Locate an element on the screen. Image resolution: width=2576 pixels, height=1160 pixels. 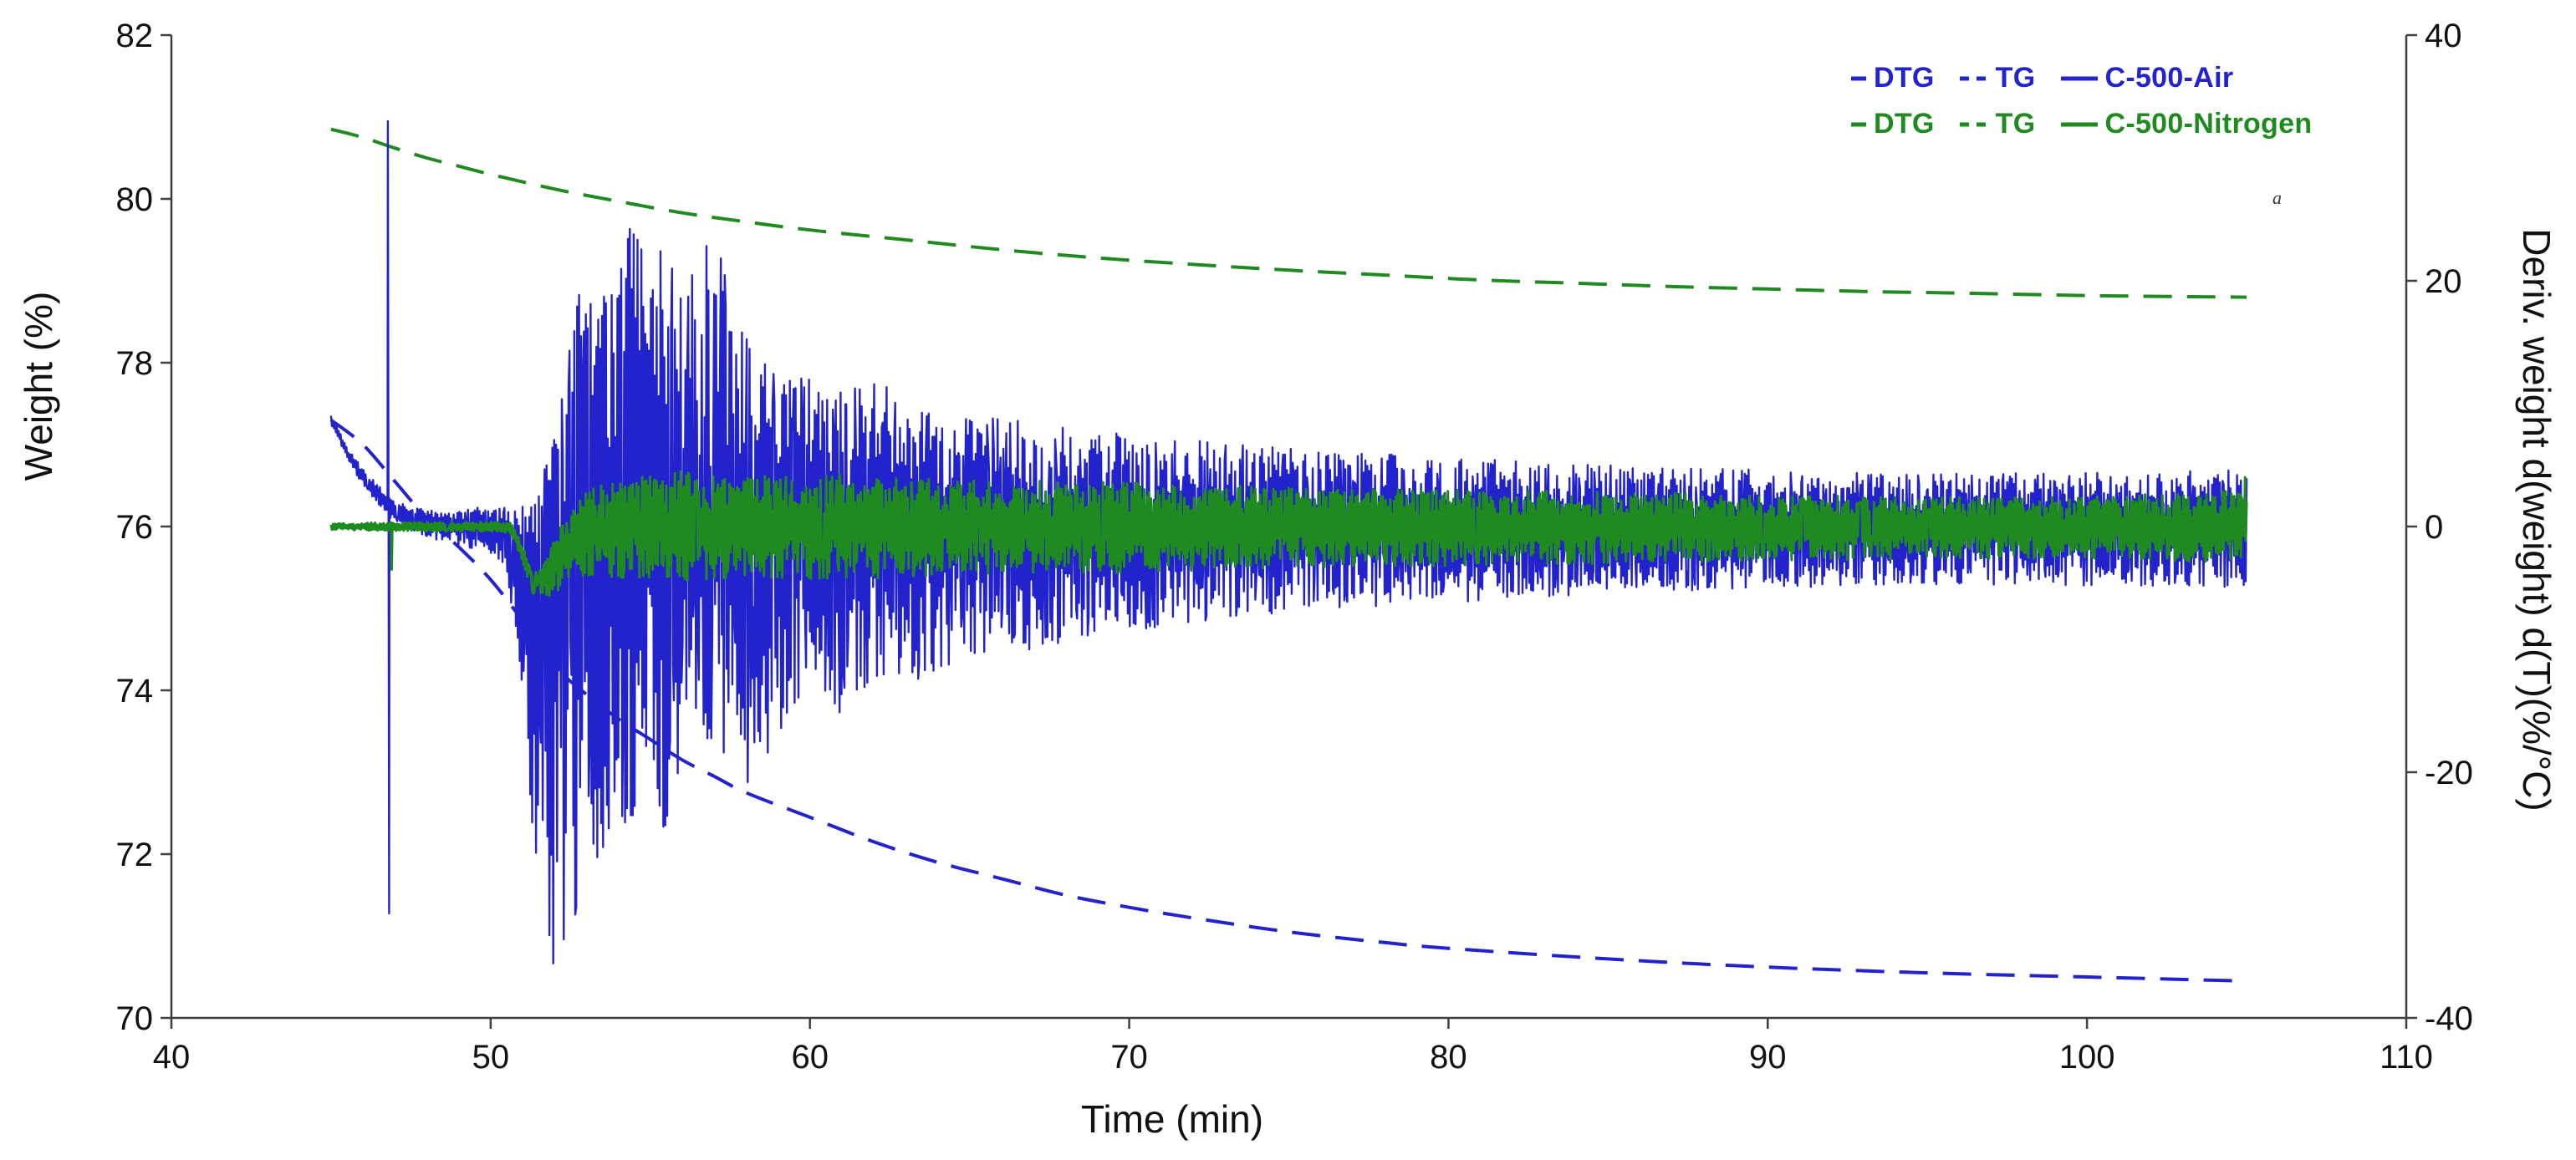
legend-item-c-500-nitrogen: C-500-Nitrogen is located at coordinates (2186, 124).